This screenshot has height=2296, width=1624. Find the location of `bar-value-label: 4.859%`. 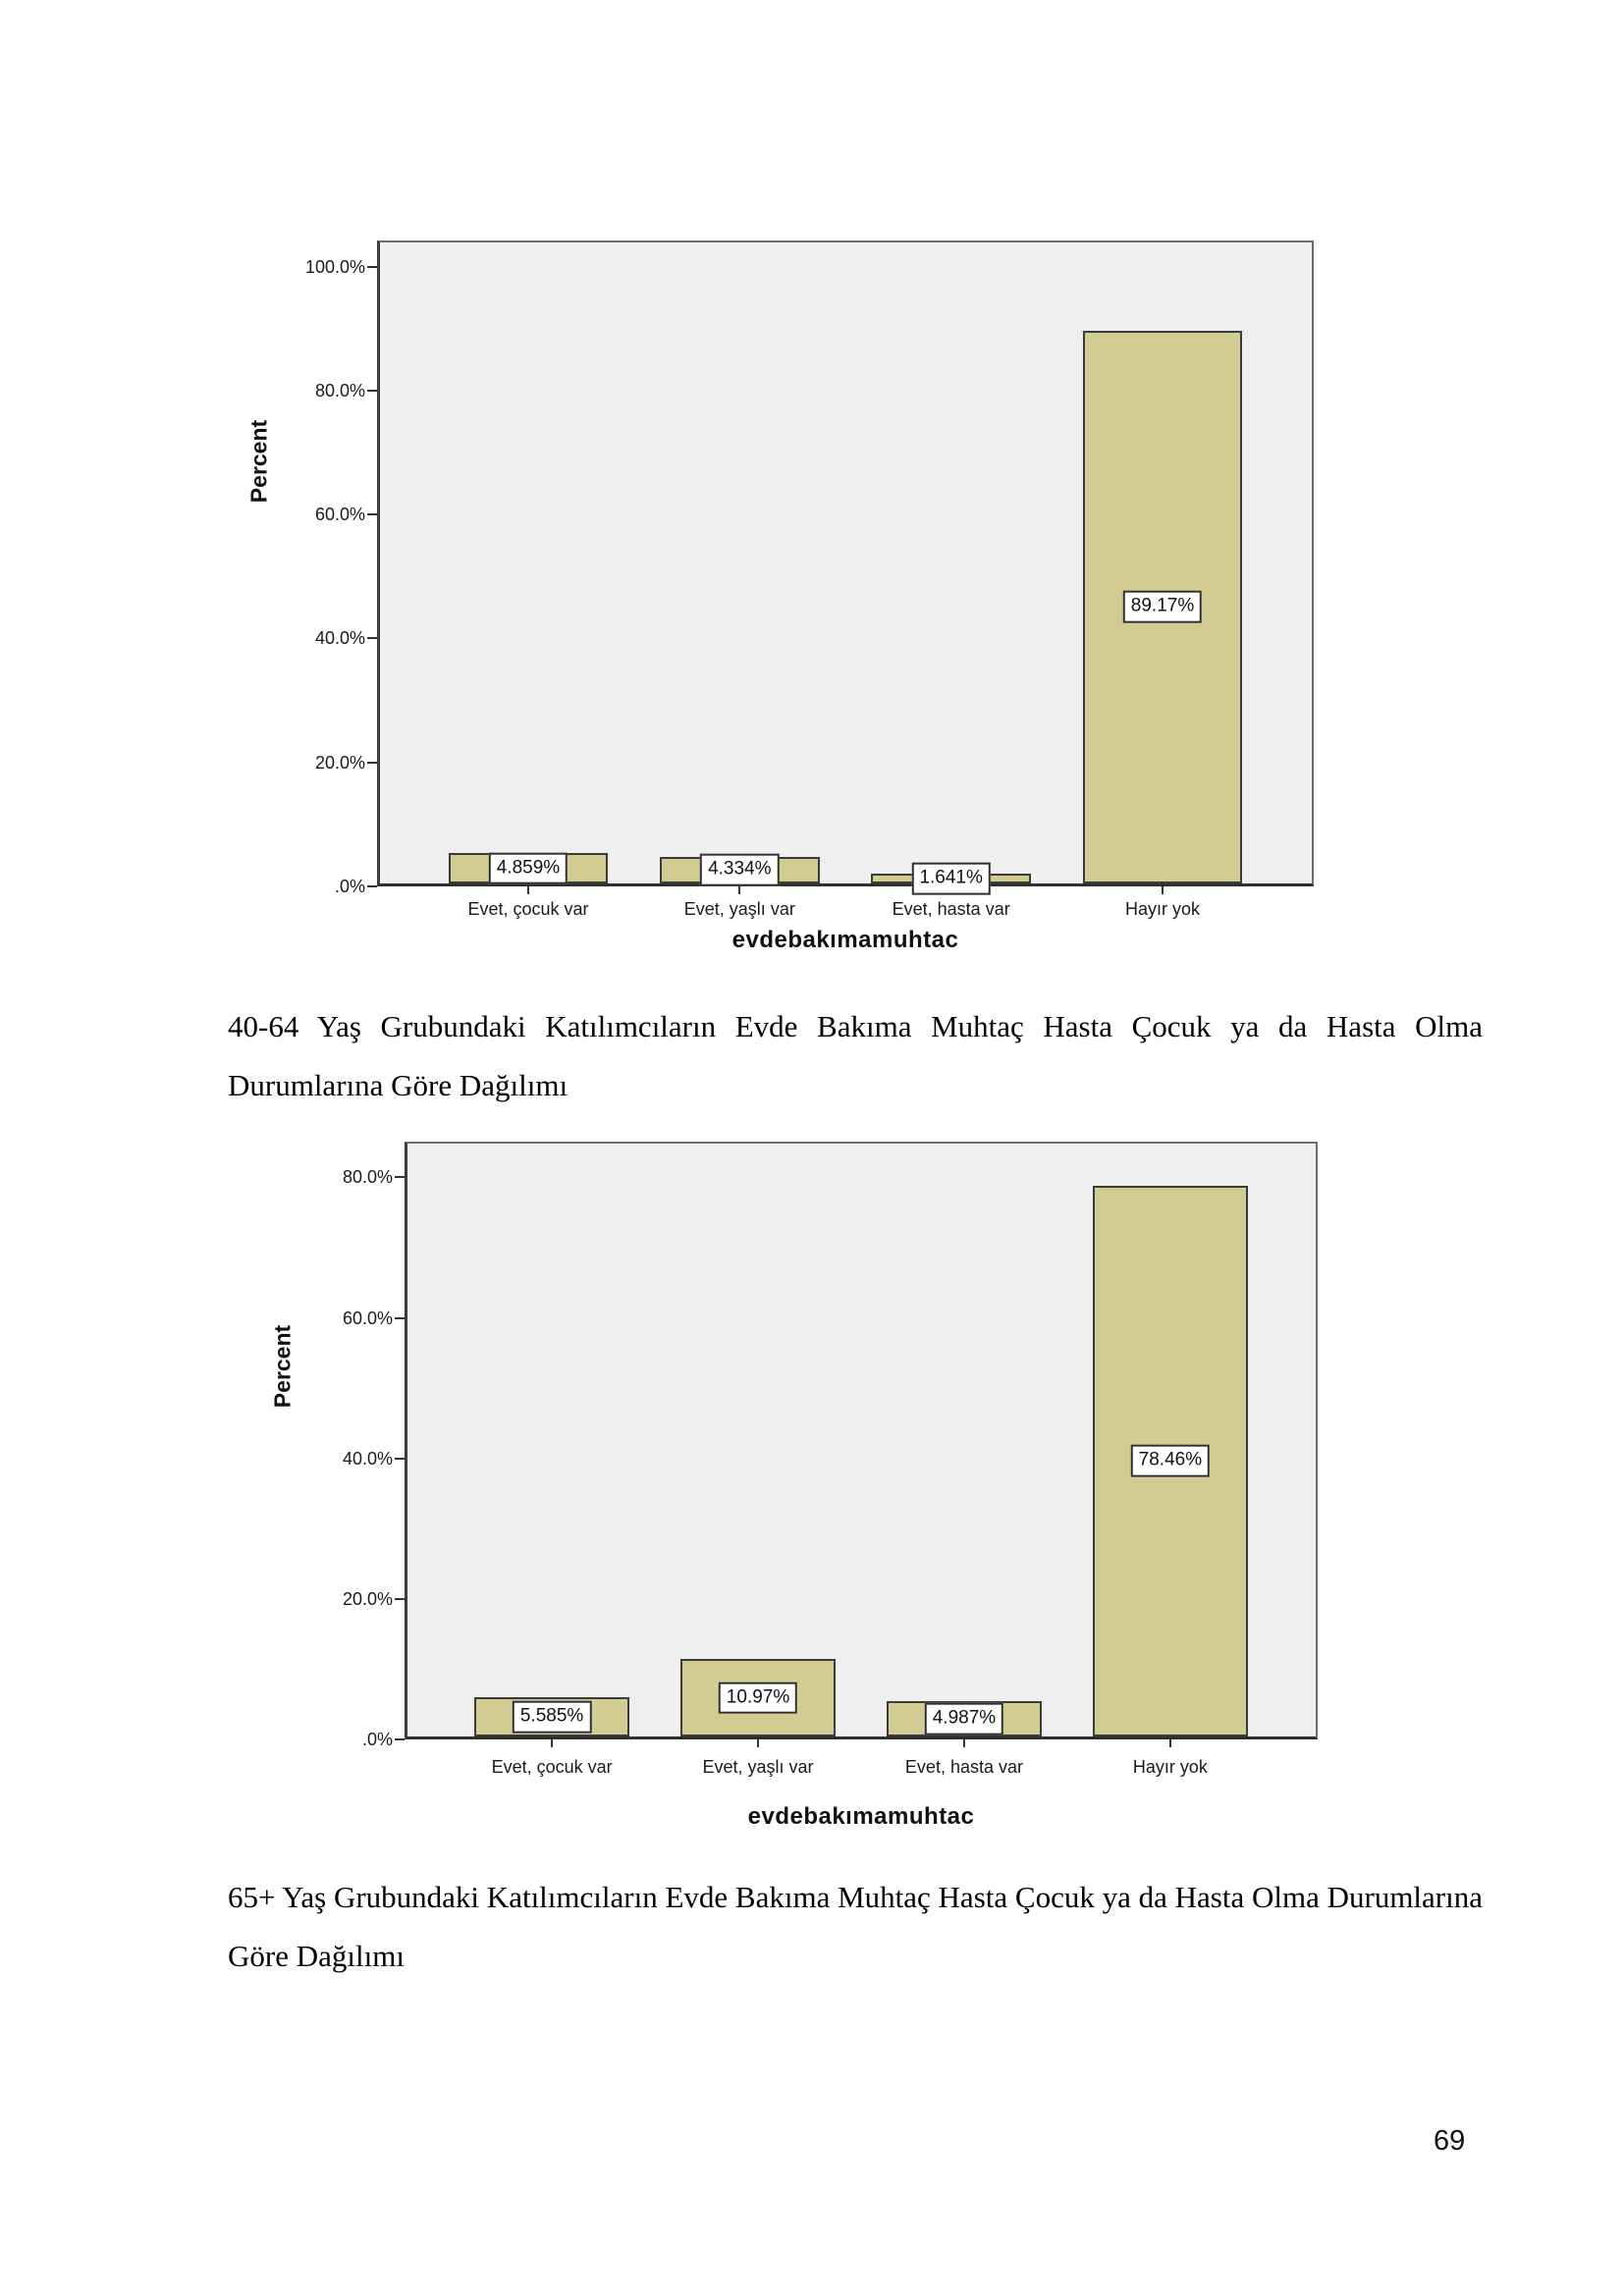

bar-value-label: 4.859% is located at coordinates (528, 868).